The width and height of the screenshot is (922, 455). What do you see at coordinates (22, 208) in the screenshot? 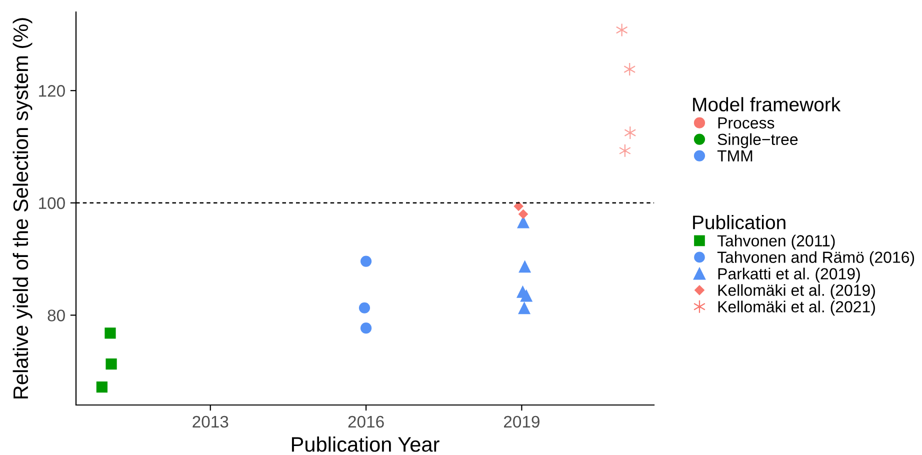
I see `y-axis-title: Relative yield of the Selection system (%)` at bounding box center [22, 208].